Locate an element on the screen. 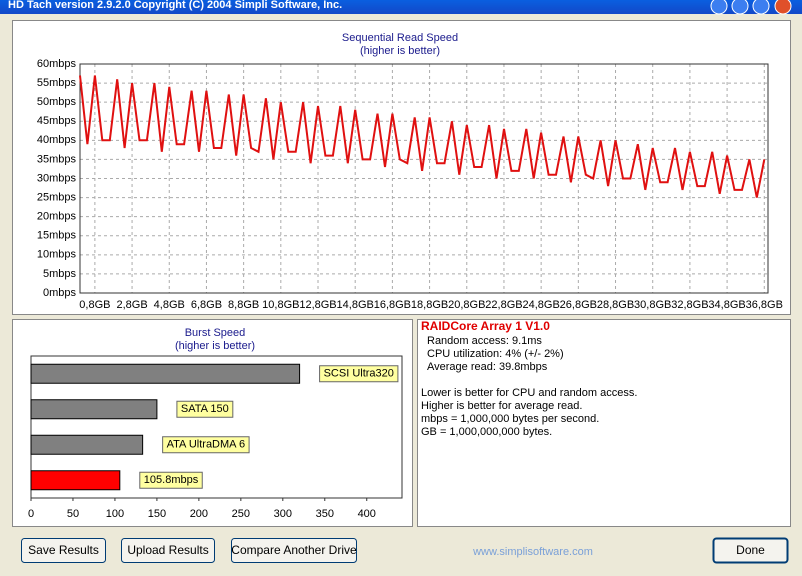 Image resolution: width=802 pixels, height=576 pixels. x-tick-label: 100 is located at coordinates (115, 514).